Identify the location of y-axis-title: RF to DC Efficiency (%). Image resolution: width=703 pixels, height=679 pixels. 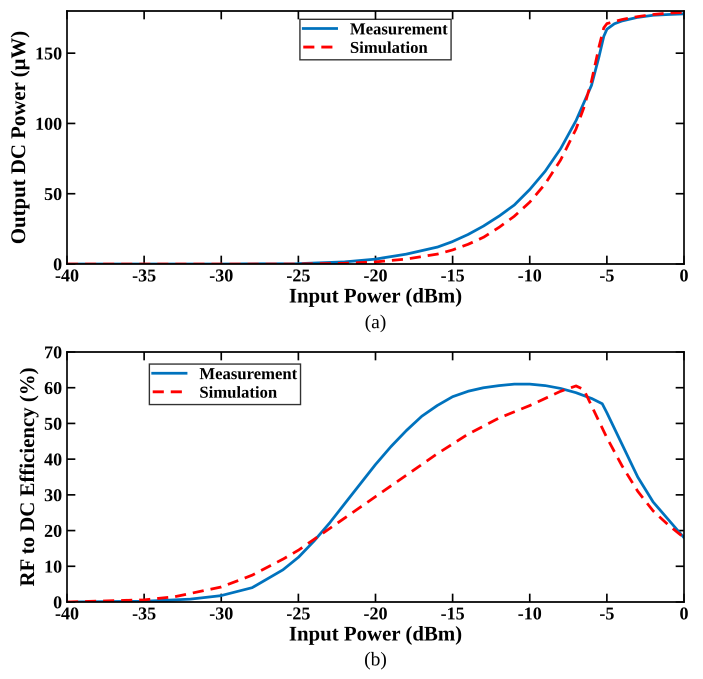
(29, 477).